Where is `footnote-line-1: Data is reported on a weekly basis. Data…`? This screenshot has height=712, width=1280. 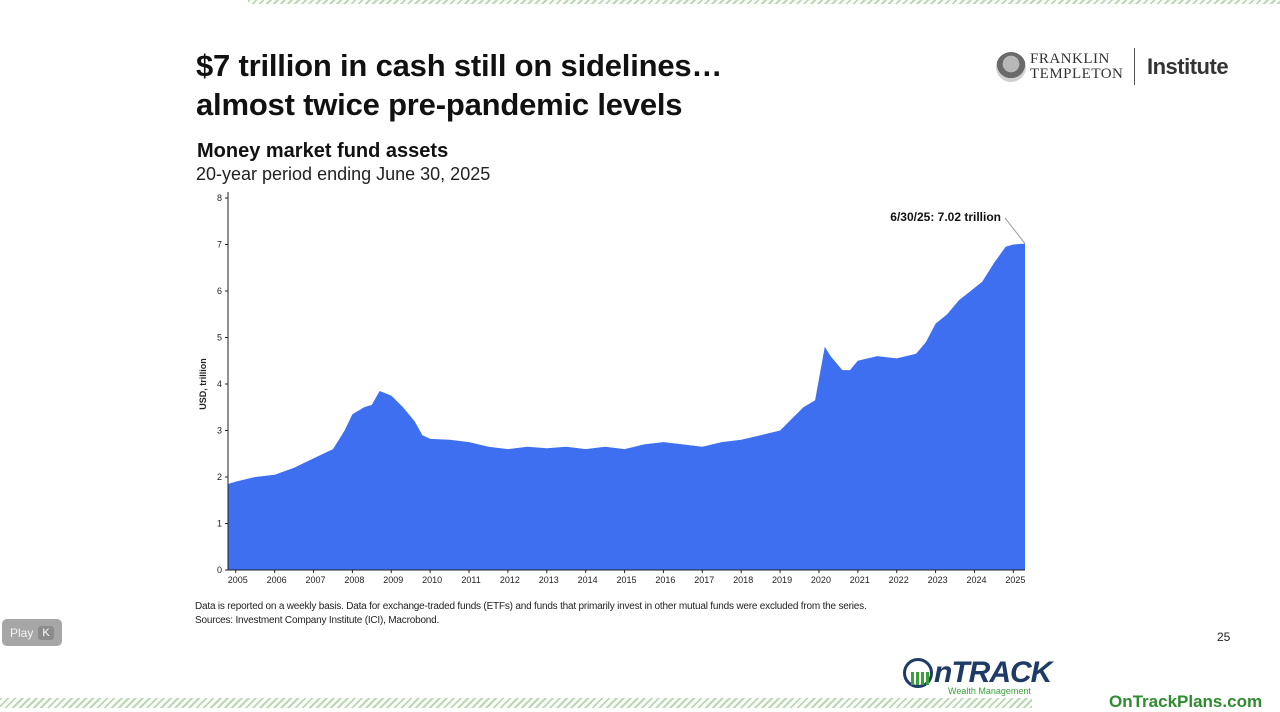
footnote-line-1: Data is reported on a weekly basis. Data… is located at coordinates (531, 606).